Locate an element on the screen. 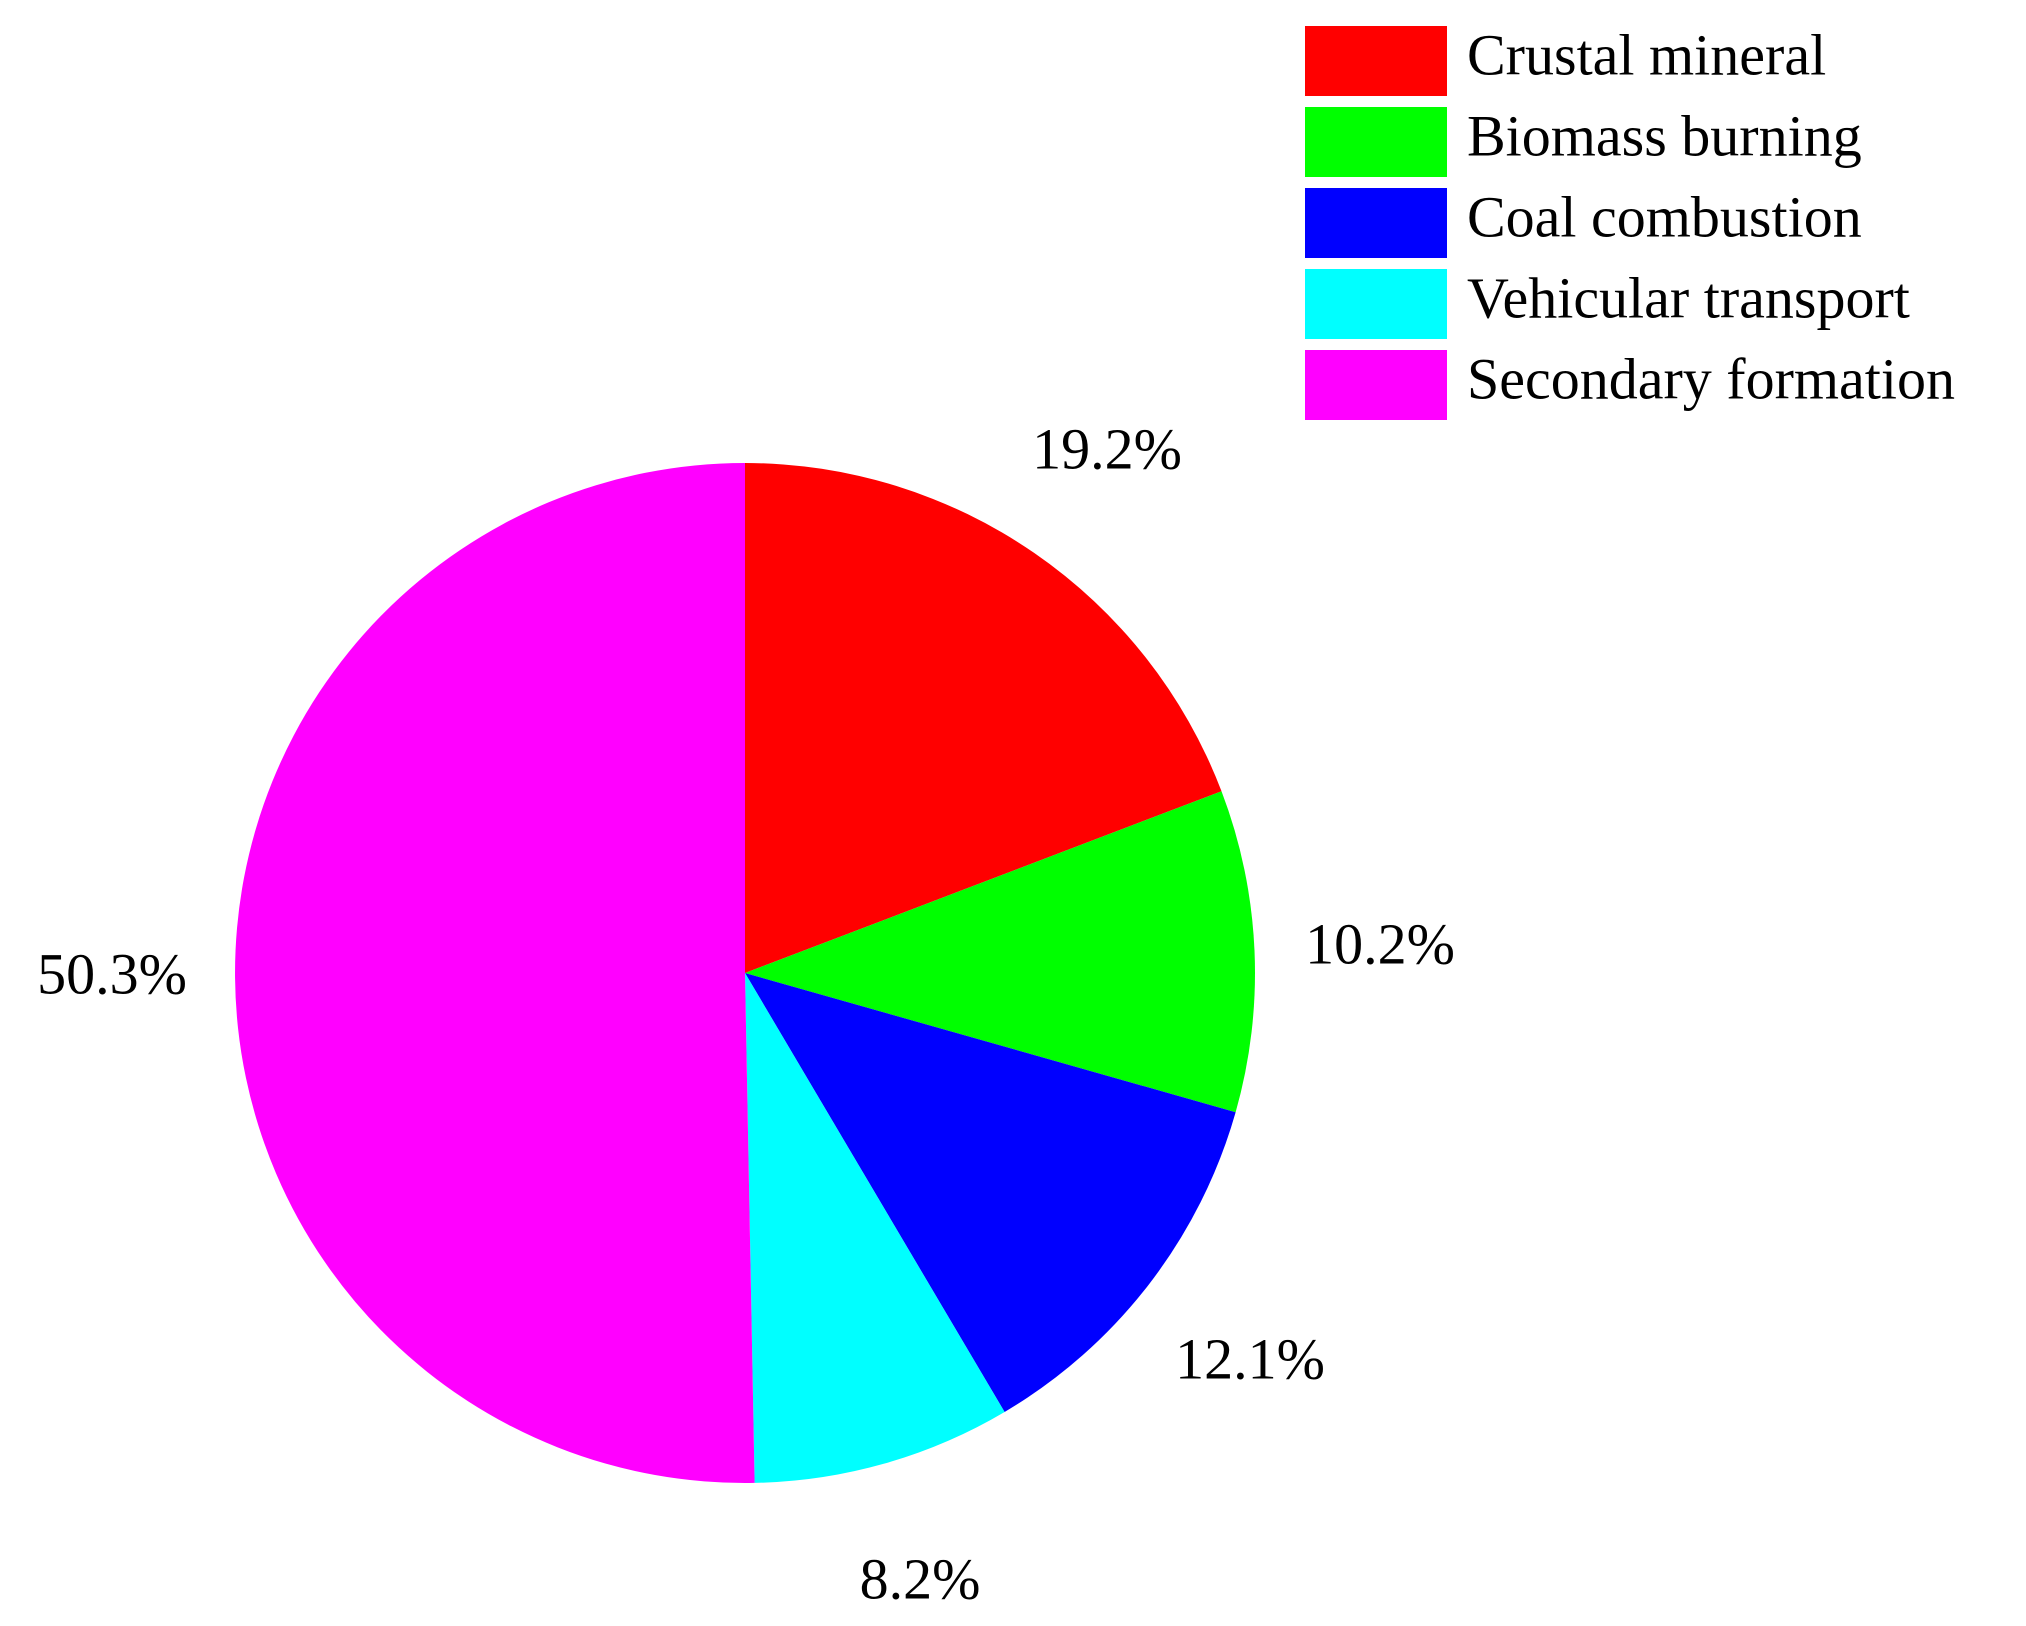  slice-label-vehicular-transport: 8.2% is located at coordinates (920, 1578).